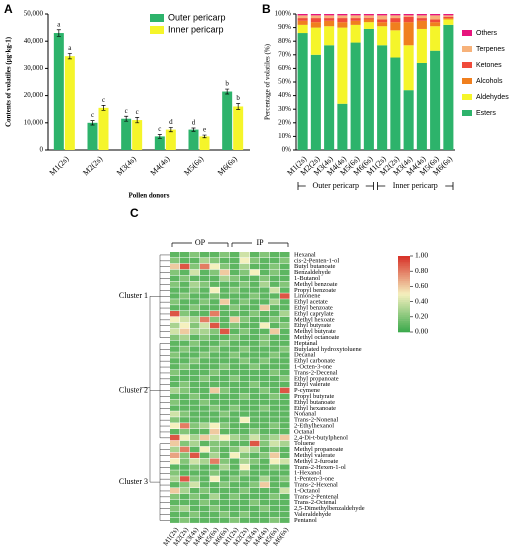  I want to click on row-label: Butylated hydroxytoluene, so click(328, 349).